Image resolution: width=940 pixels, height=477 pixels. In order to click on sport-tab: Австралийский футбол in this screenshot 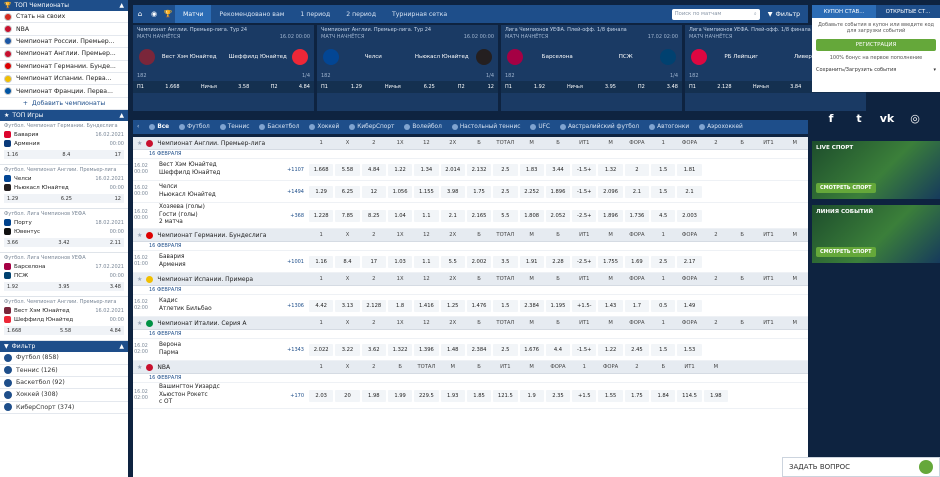, I will do `click(599, 127)`.